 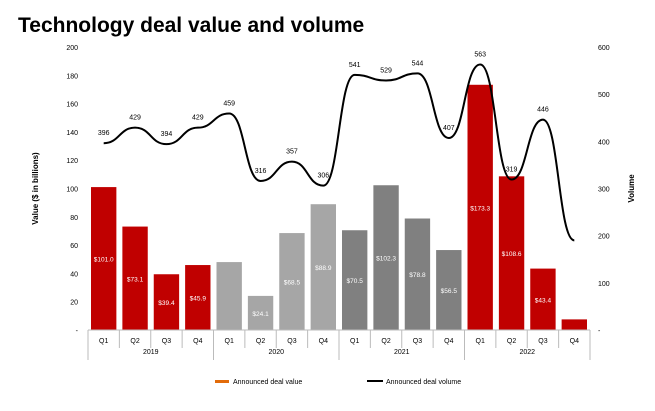 What do you see at coordinates (276, 352) in the screenshot?
I see `year-label: 2020` at bounding box center [276, 352].